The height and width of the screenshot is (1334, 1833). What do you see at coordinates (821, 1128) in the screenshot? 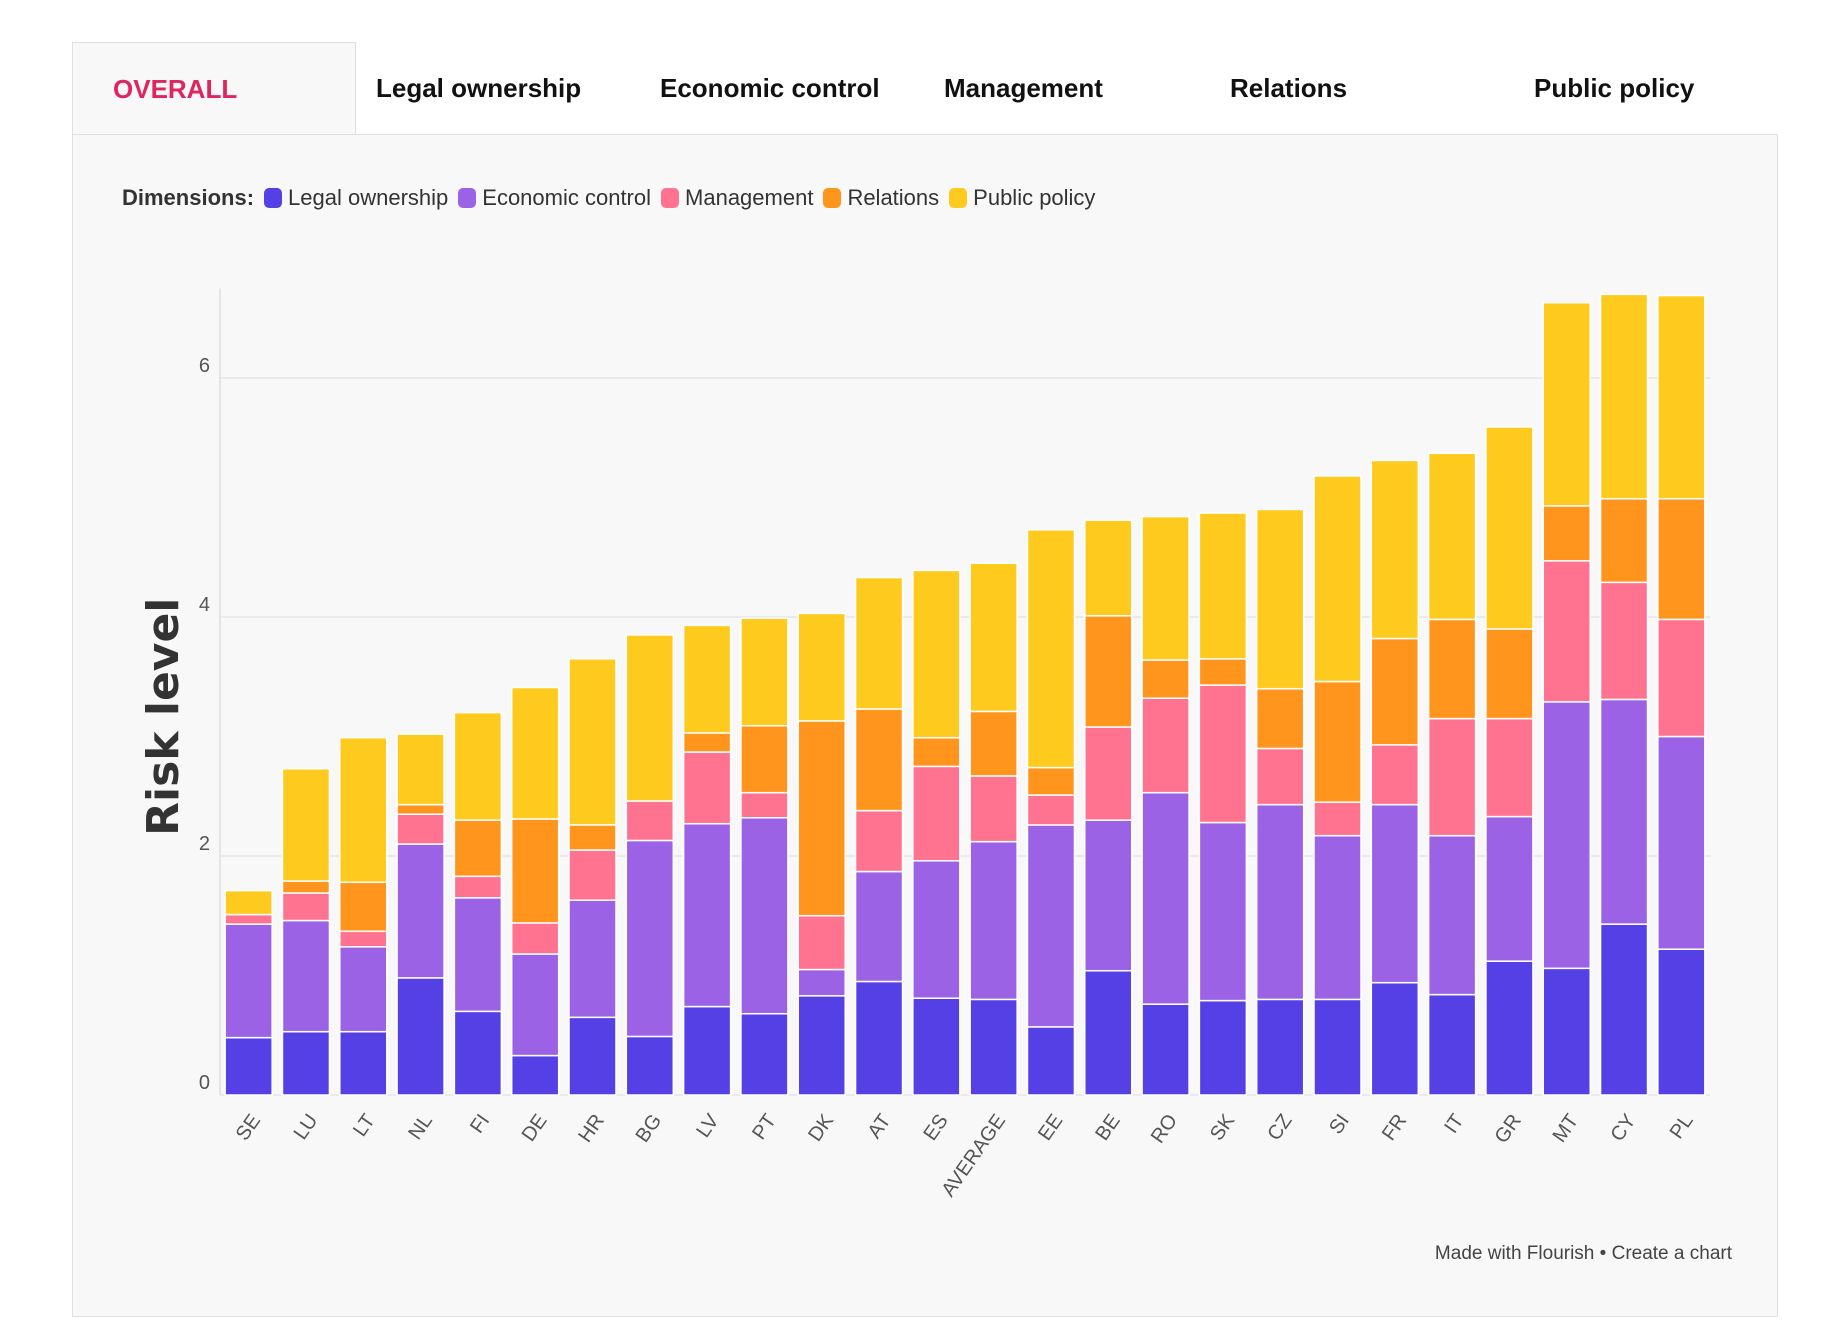
I see `x-tick-label: DK` at bounding box center [821, 1128].